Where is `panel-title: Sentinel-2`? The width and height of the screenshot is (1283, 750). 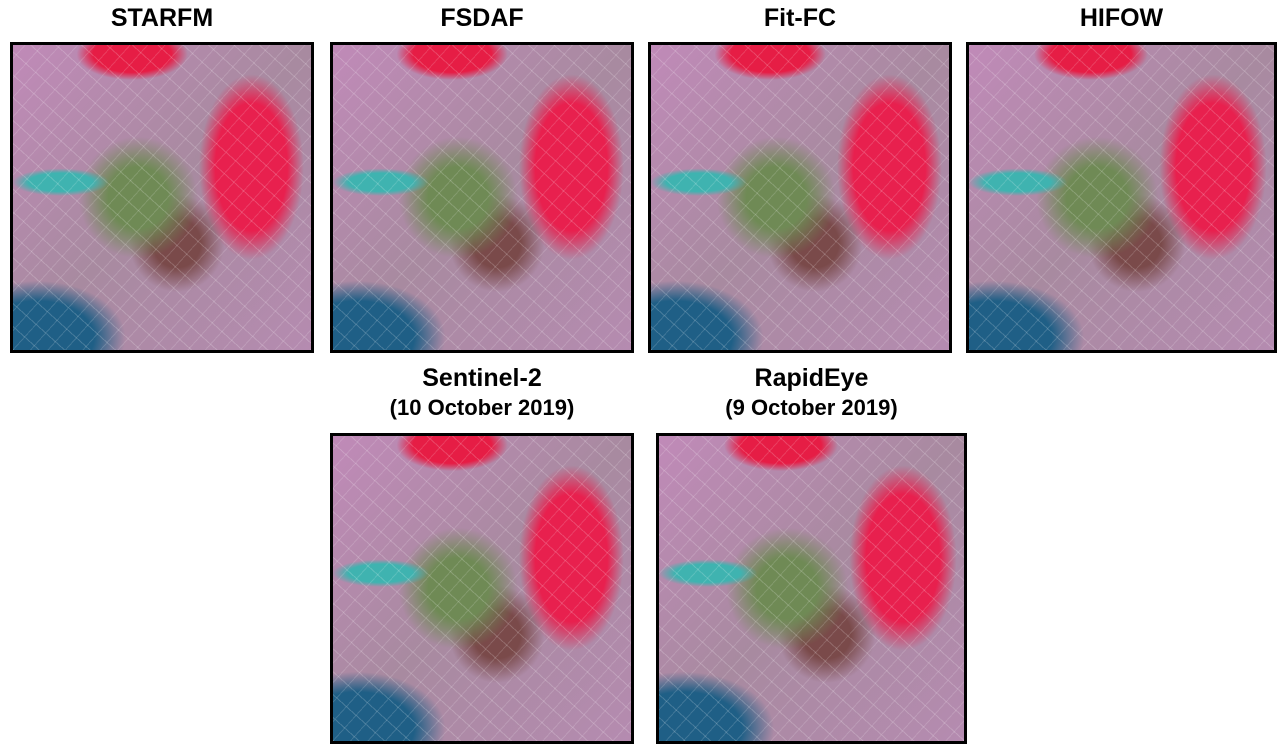
panel-title: Sentinel-2 is located at coordinates (482, 378).